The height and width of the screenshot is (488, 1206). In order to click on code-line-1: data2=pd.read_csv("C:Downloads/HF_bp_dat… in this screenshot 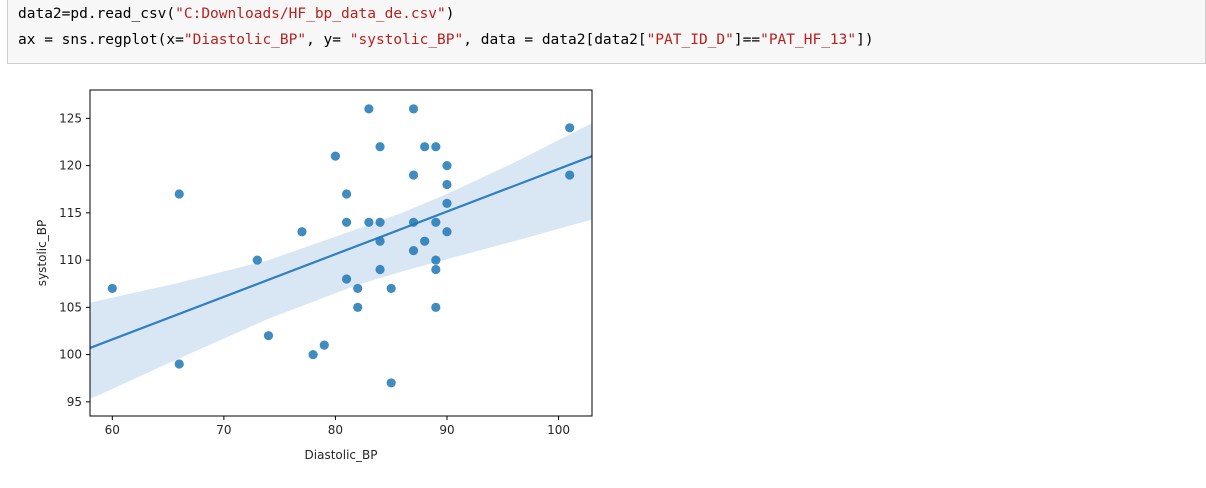, I will do `click(236, 14)`.